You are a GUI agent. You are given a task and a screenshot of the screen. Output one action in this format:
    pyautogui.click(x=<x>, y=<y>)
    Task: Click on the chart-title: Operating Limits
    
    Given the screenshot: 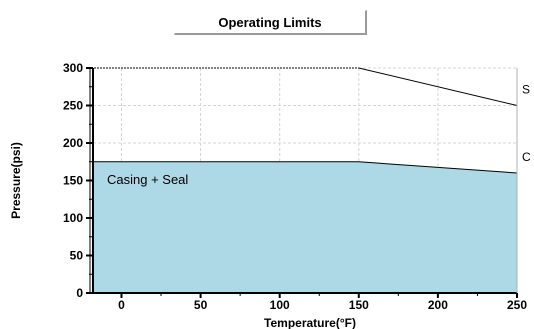 What is the action you would take?
    pyautogui.click(x=270, y=22)
    